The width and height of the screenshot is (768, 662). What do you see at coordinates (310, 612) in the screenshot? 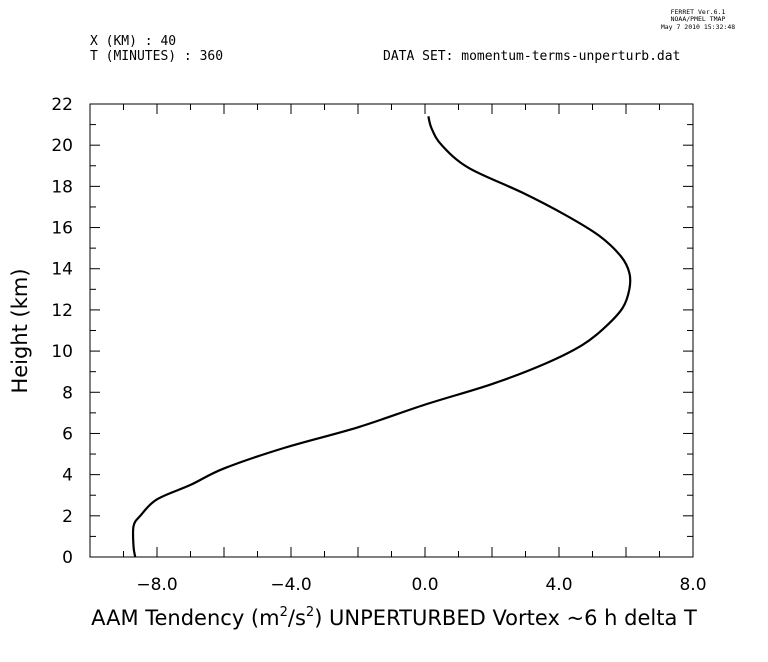
I see `x-axis-title-superscript-2: 2` at bounding box center [310, 612].